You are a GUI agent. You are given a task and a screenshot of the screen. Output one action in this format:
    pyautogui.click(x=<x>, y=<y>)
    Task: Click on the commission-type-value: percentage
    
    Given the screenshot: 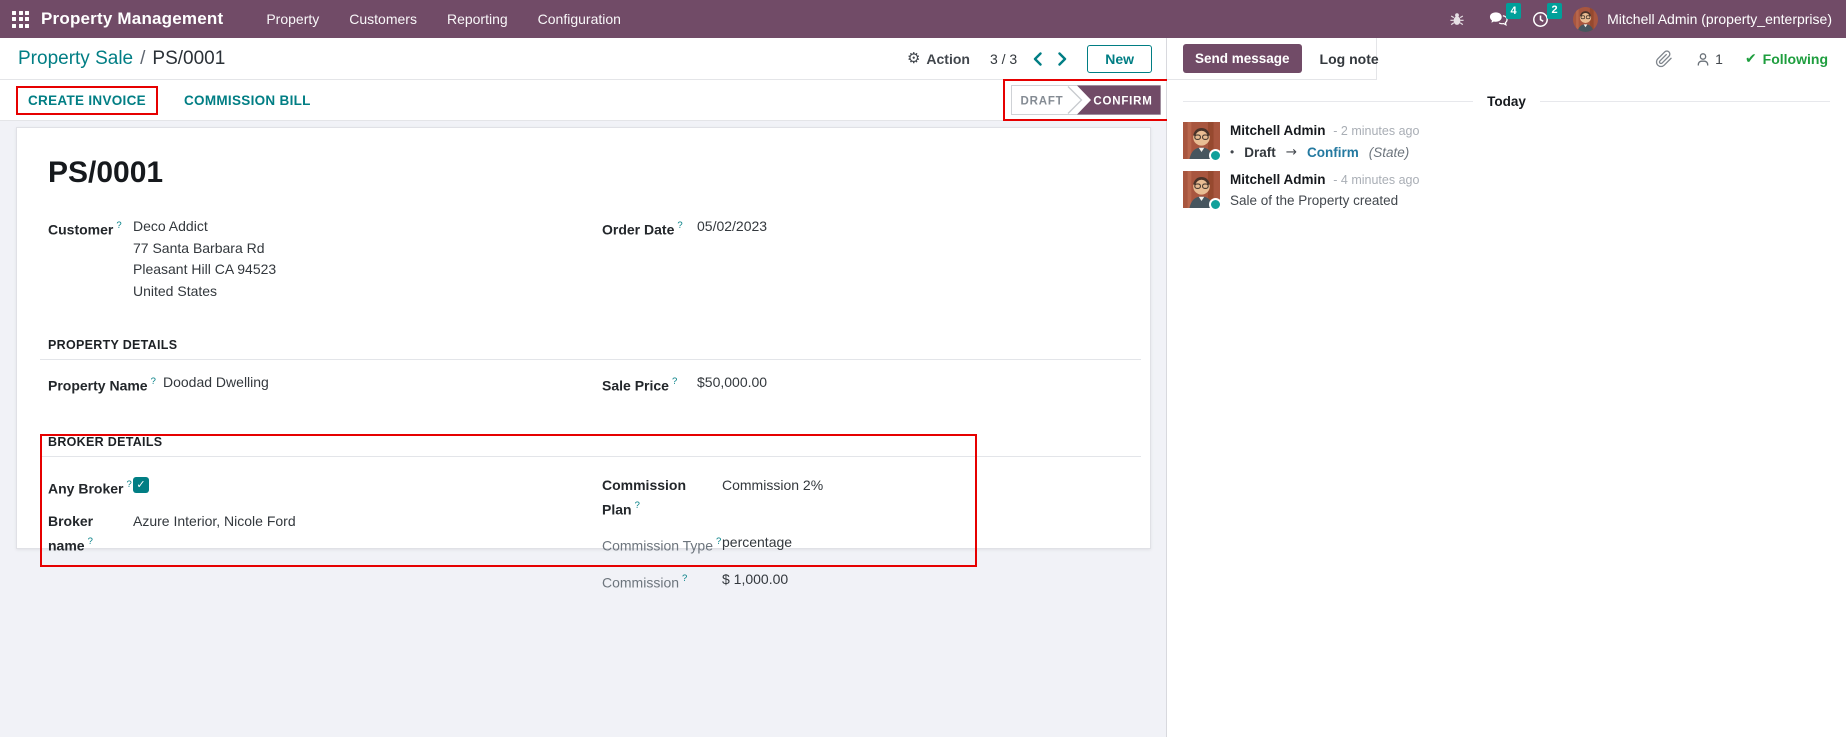 What is the action you would take?
    pyautogui.click(x=757, y=542)
    